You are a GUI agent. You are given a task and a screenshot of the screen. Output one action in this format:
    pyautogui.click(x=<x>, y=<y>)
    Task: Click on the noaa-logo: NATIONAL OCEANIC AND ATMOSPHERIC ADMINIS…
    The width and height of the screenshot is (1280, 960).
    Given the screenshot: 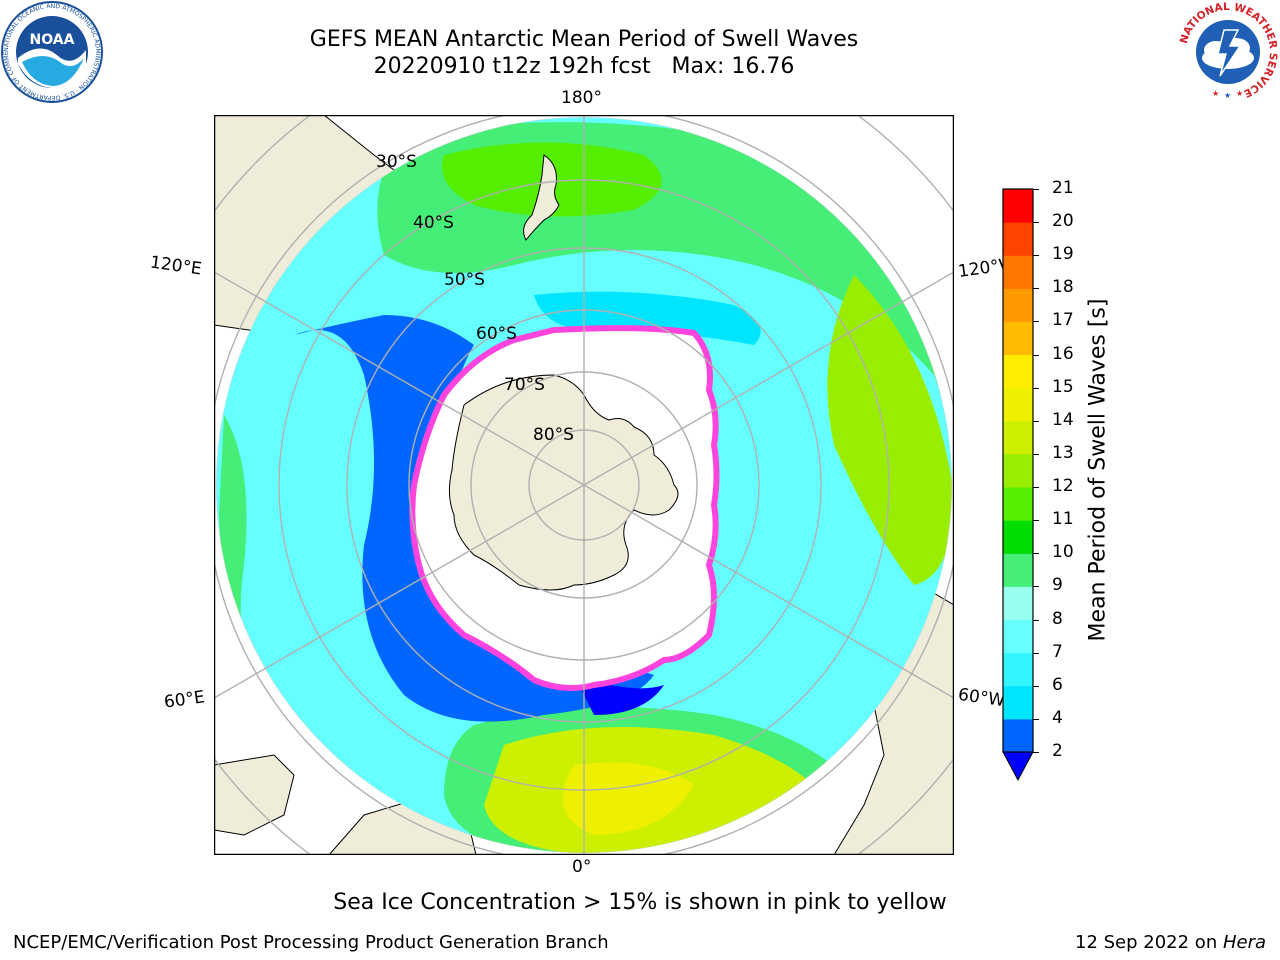 What is the action you would take?
    pyautogui.click(x=51, y=51)
    